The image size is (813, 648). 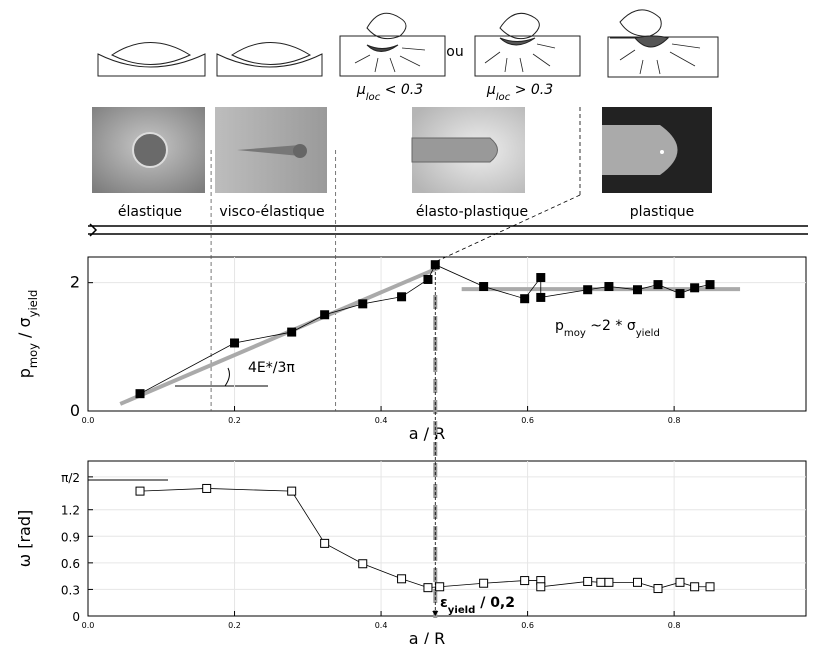 I want to click on series-line, so click(x=425, y=538).